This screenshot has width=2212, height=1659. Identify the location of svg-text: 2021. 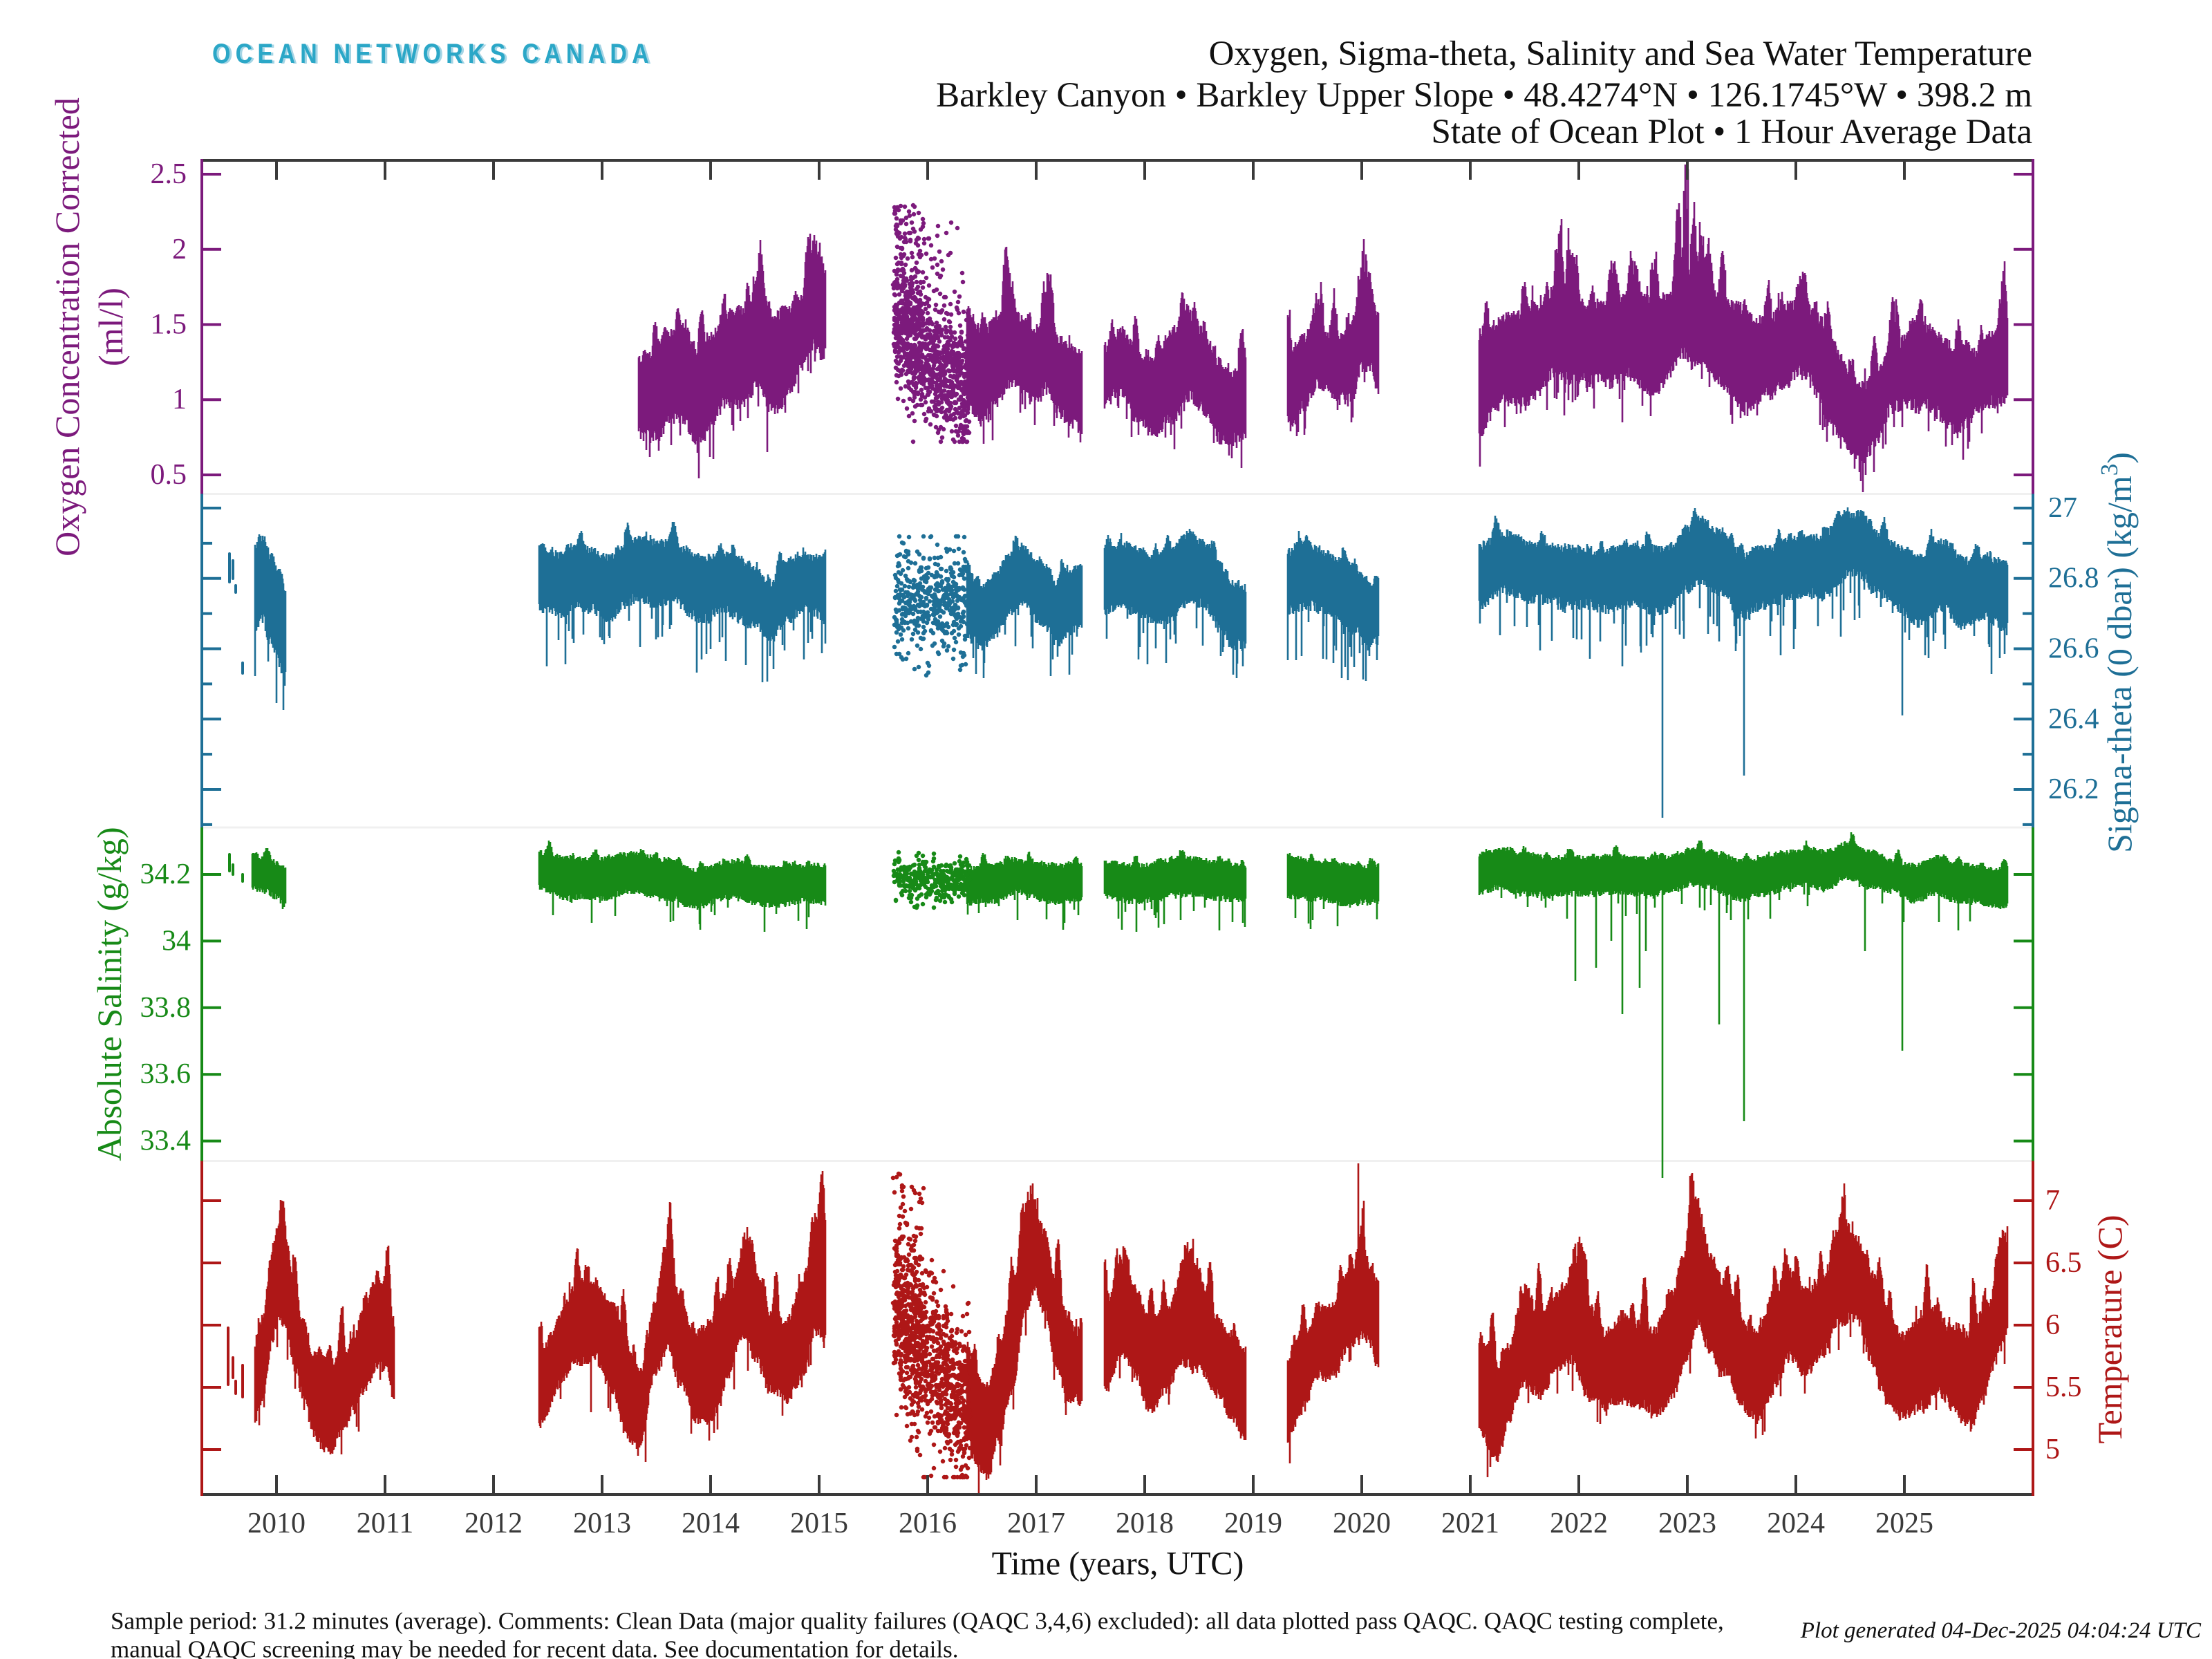
(1470, 1523).